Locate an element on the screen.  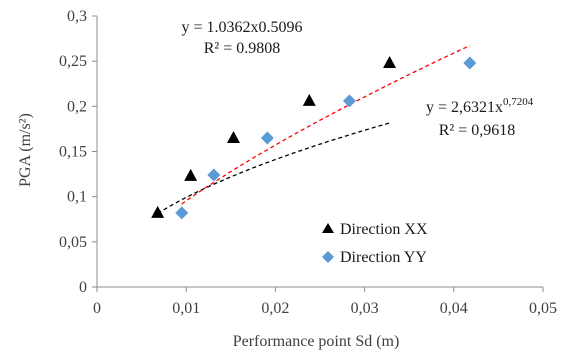
x-tick-label: 0,05 is located at coordinates (543, 308).